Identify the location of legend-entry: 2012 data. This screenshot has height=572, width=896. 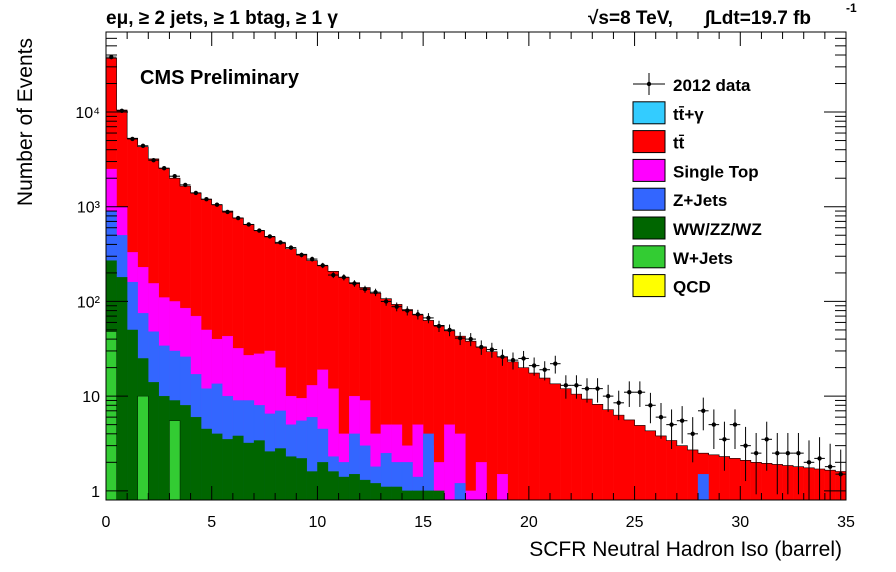
(692, 84).